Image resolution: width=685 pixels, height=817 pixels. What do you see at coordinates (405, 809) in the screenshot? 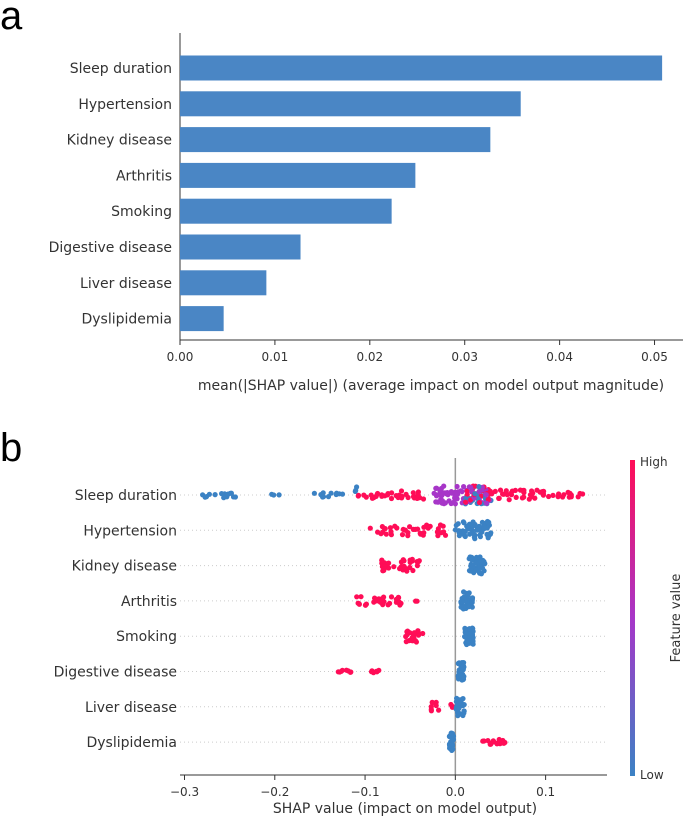
I see `x-axis-title: SHAP value (impact on model output)` at bounding box center [405, 809].